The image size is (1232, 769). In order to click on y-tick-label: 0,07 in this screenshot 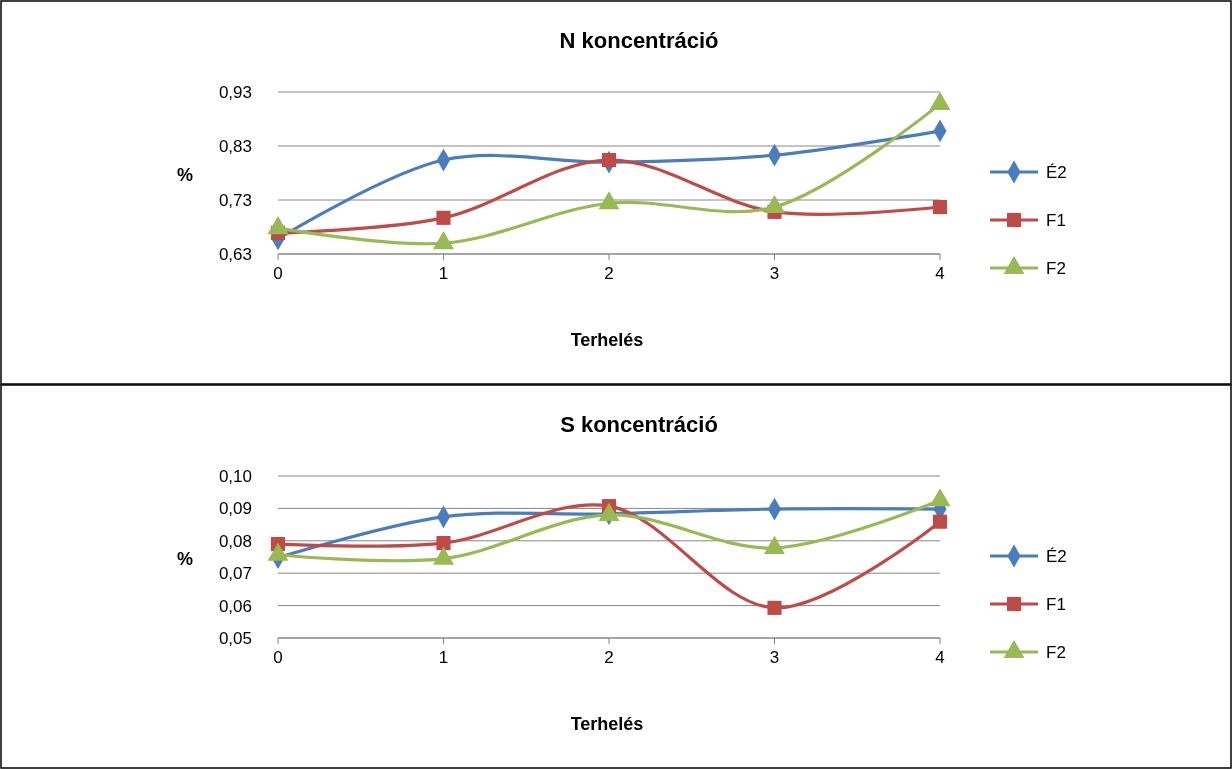, I will do `click(235, 574)`.